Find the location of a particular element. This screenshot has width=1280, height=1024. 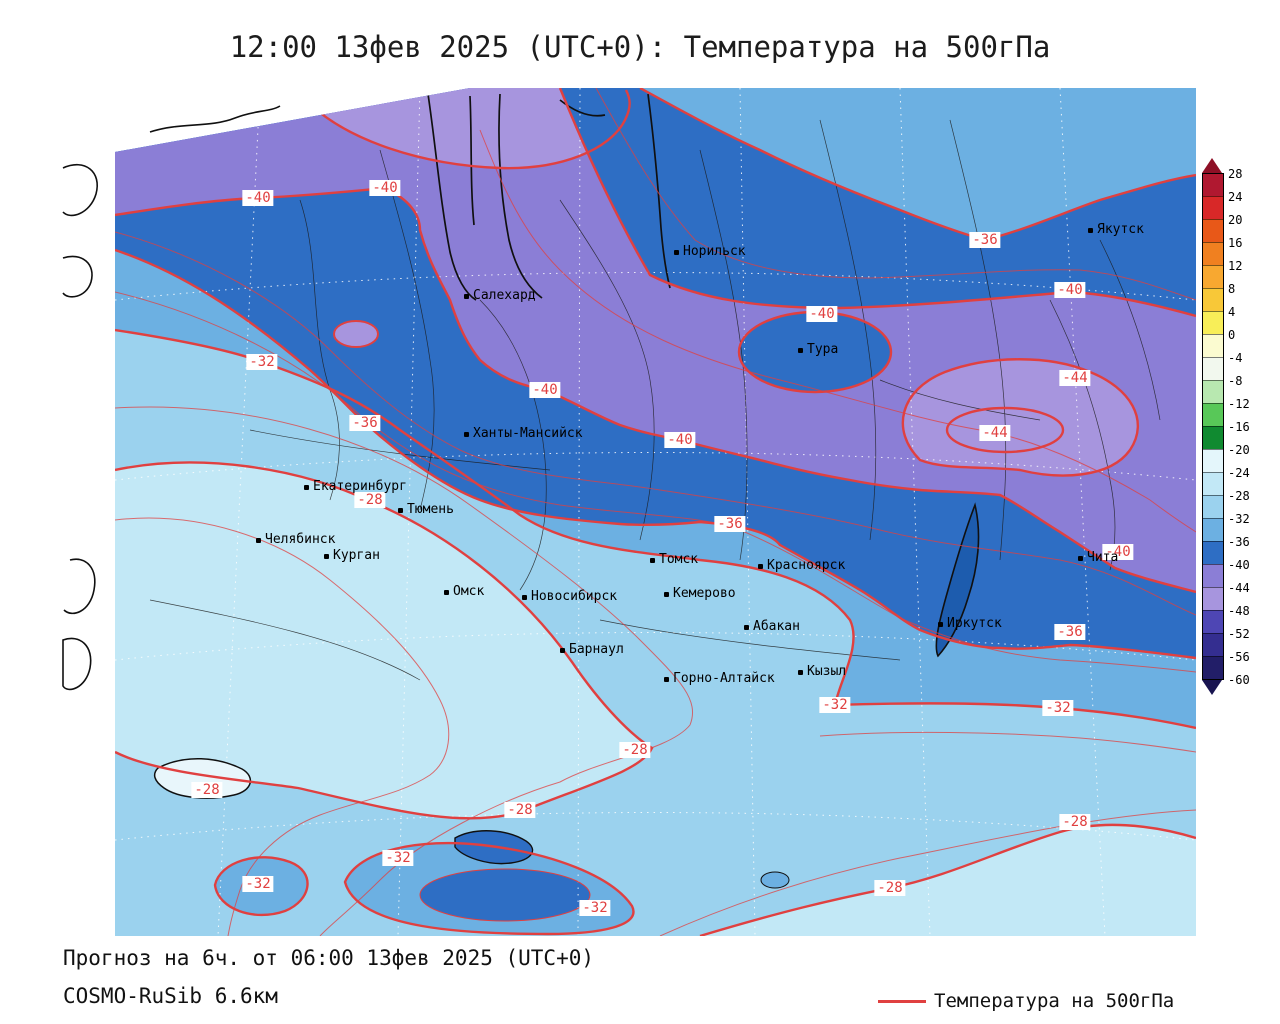

lake-baikal is located at coordinates (957, 580).